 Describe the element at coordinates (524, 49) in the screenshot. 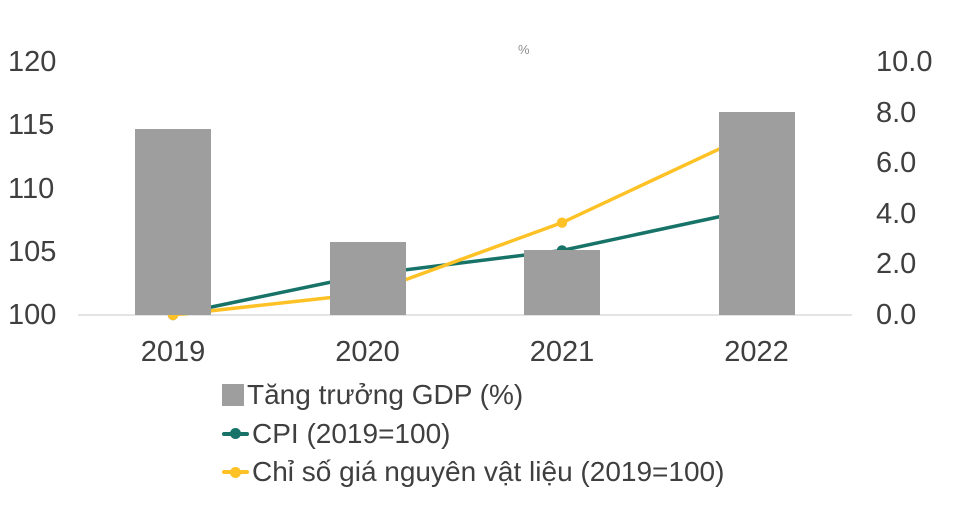

I see `percent-glyph: %` at that location.